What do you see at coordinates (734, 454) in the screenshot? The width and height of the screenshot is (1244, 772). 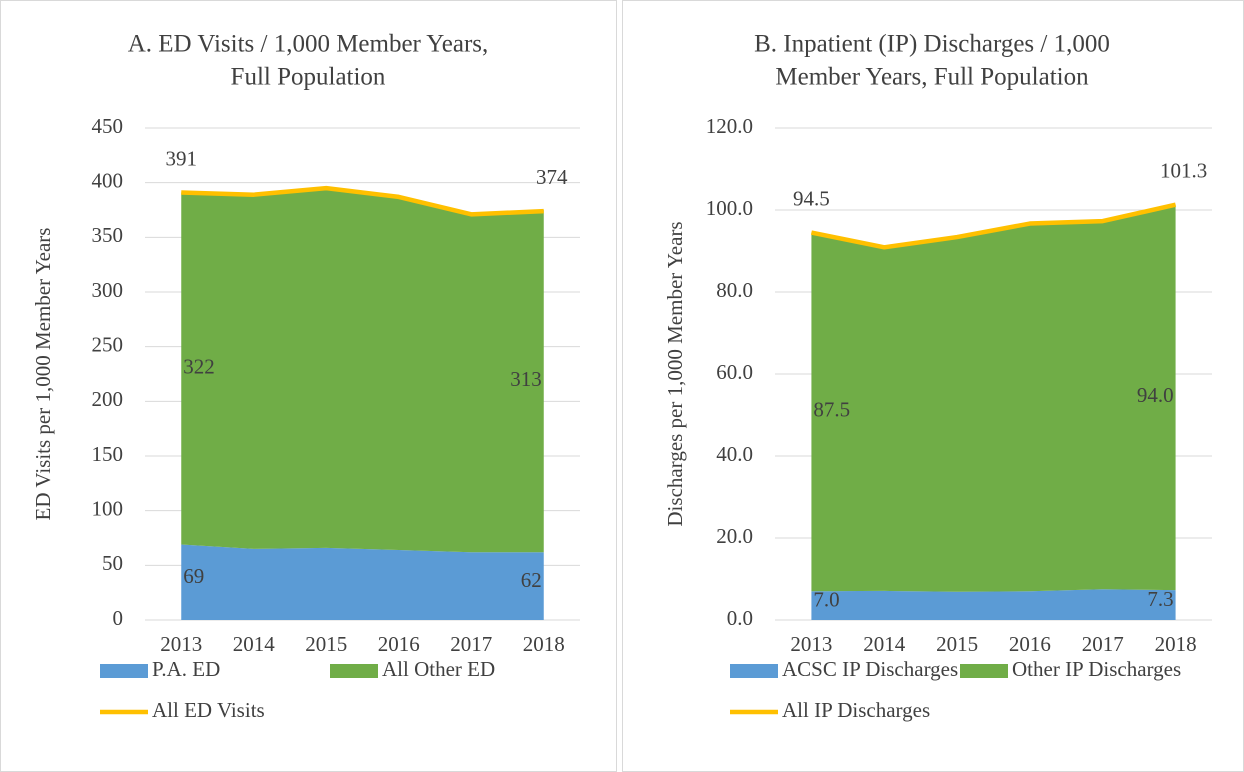 I see `y-tick-label: 40.0` at bounding box center [734, 454].